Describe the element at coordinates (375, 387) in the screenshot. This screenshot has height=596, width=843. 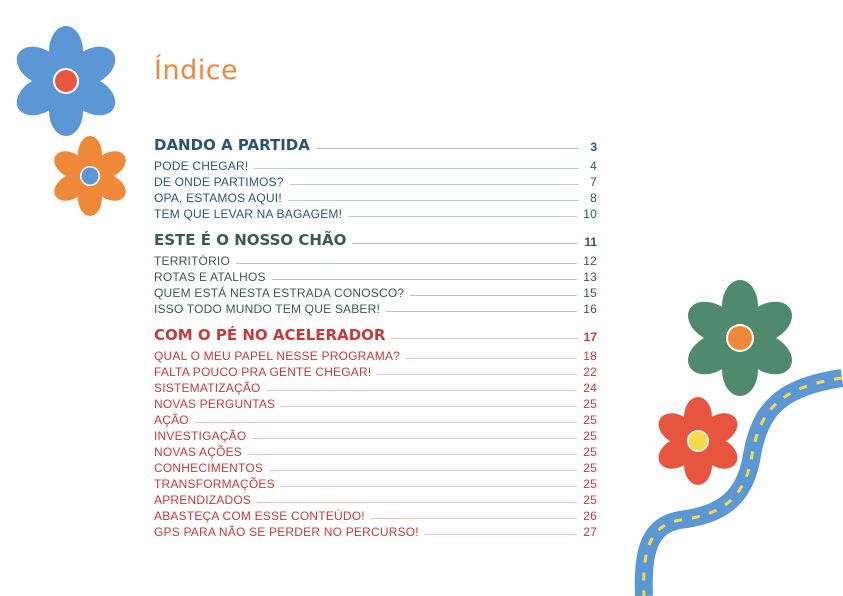
I see `toc-item: SISTEMATIZAÇÃO 24` at that location.